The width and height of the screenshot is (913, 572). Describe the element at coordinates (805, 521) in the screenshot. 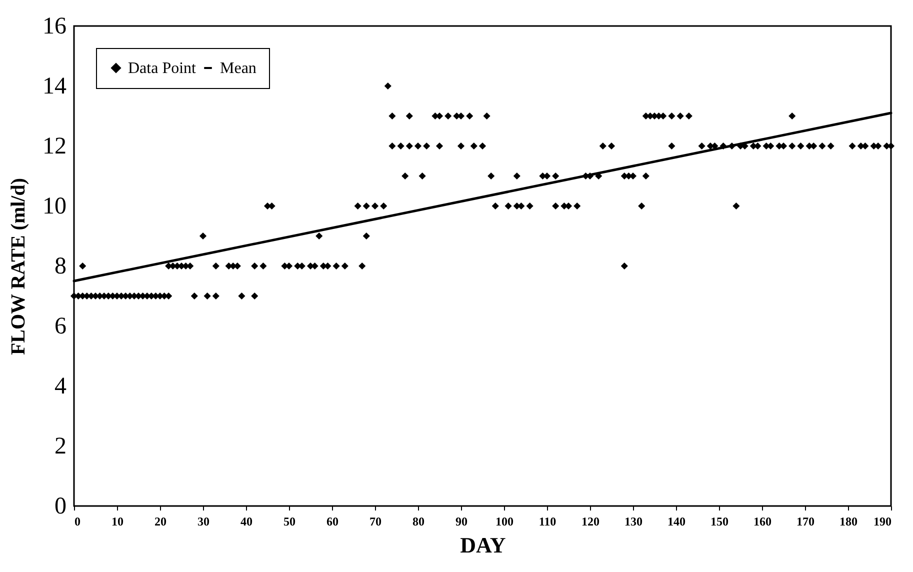

I see `x-tick-label: 170` at that location.